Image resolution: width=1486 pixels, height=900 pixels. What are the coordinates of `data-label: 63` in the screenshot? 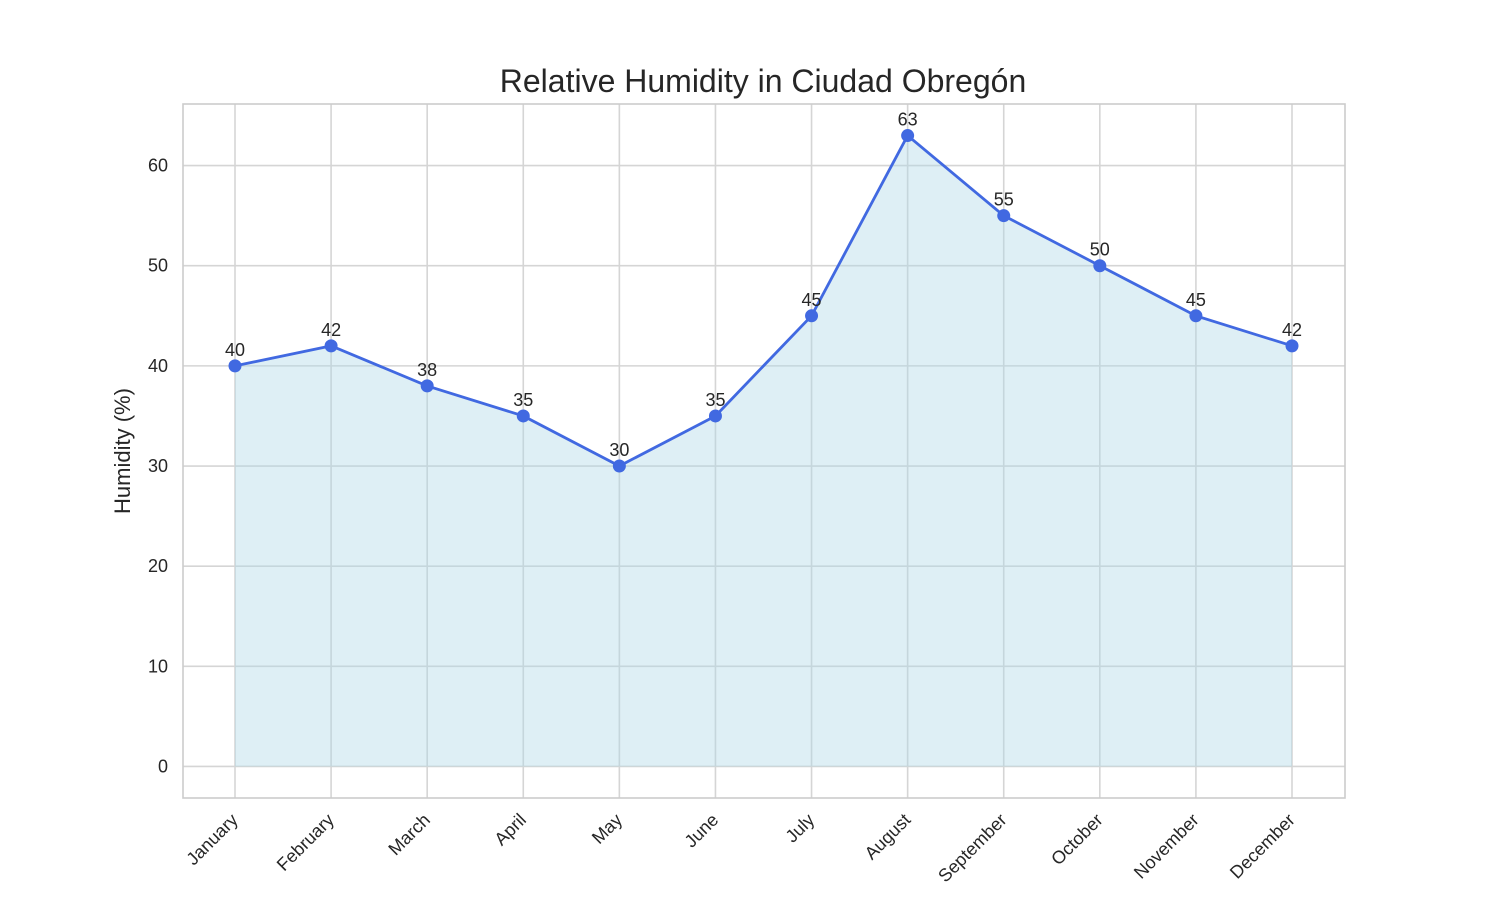 It's located at (908, 120).